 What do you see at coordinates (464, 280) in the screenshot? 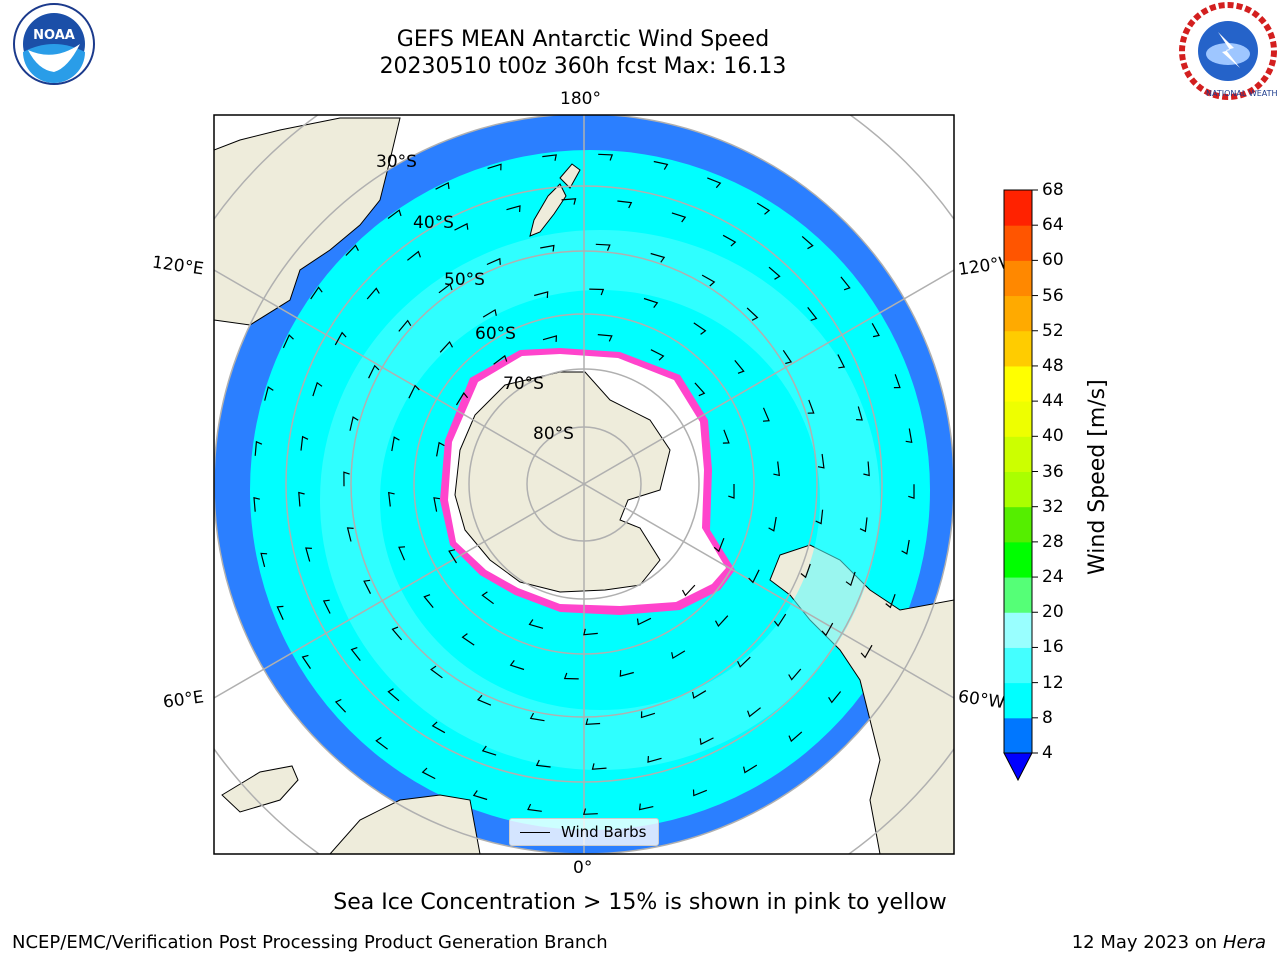
I see `lat-label-50s: 50°S` at bounding box center [464, 280].